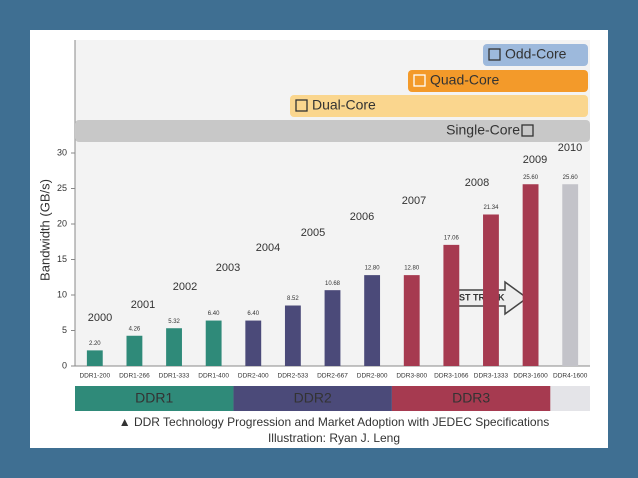 This screenshot has width=638, height=478. I want to click on value-label: 4.26, so click(135, 329).